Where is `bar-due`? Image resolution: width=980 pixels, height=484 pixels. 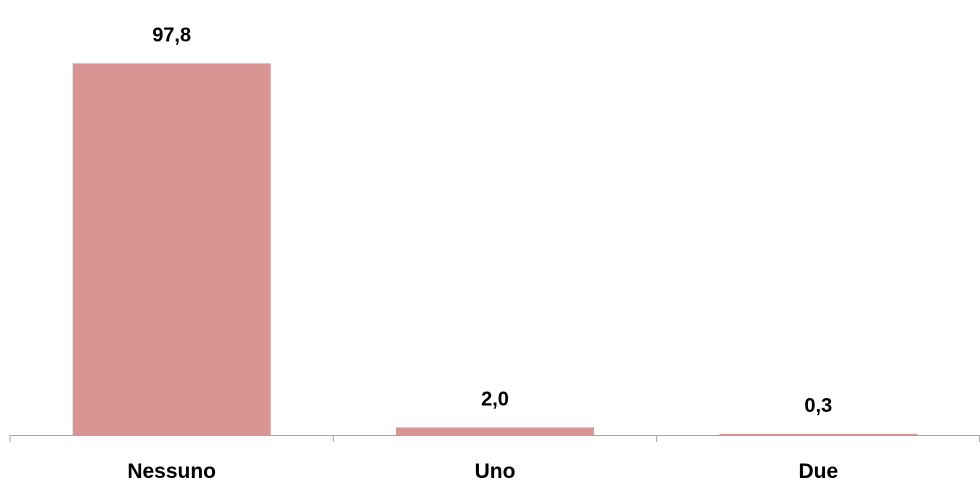 bar-due is located at coordinates (818, 434).